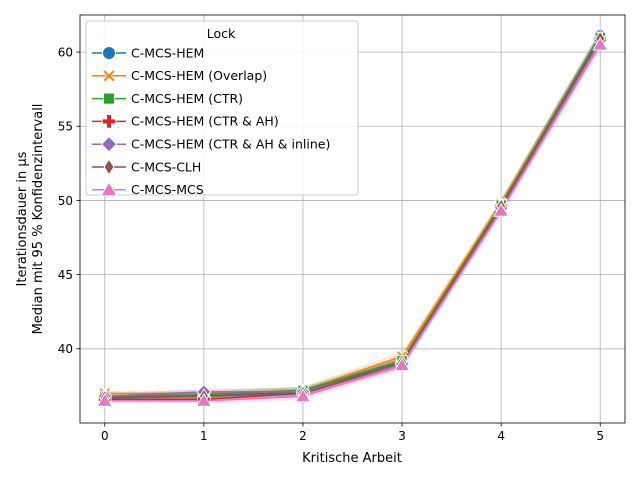  I want to click on x-tick-label: 1, so click(204, 436).